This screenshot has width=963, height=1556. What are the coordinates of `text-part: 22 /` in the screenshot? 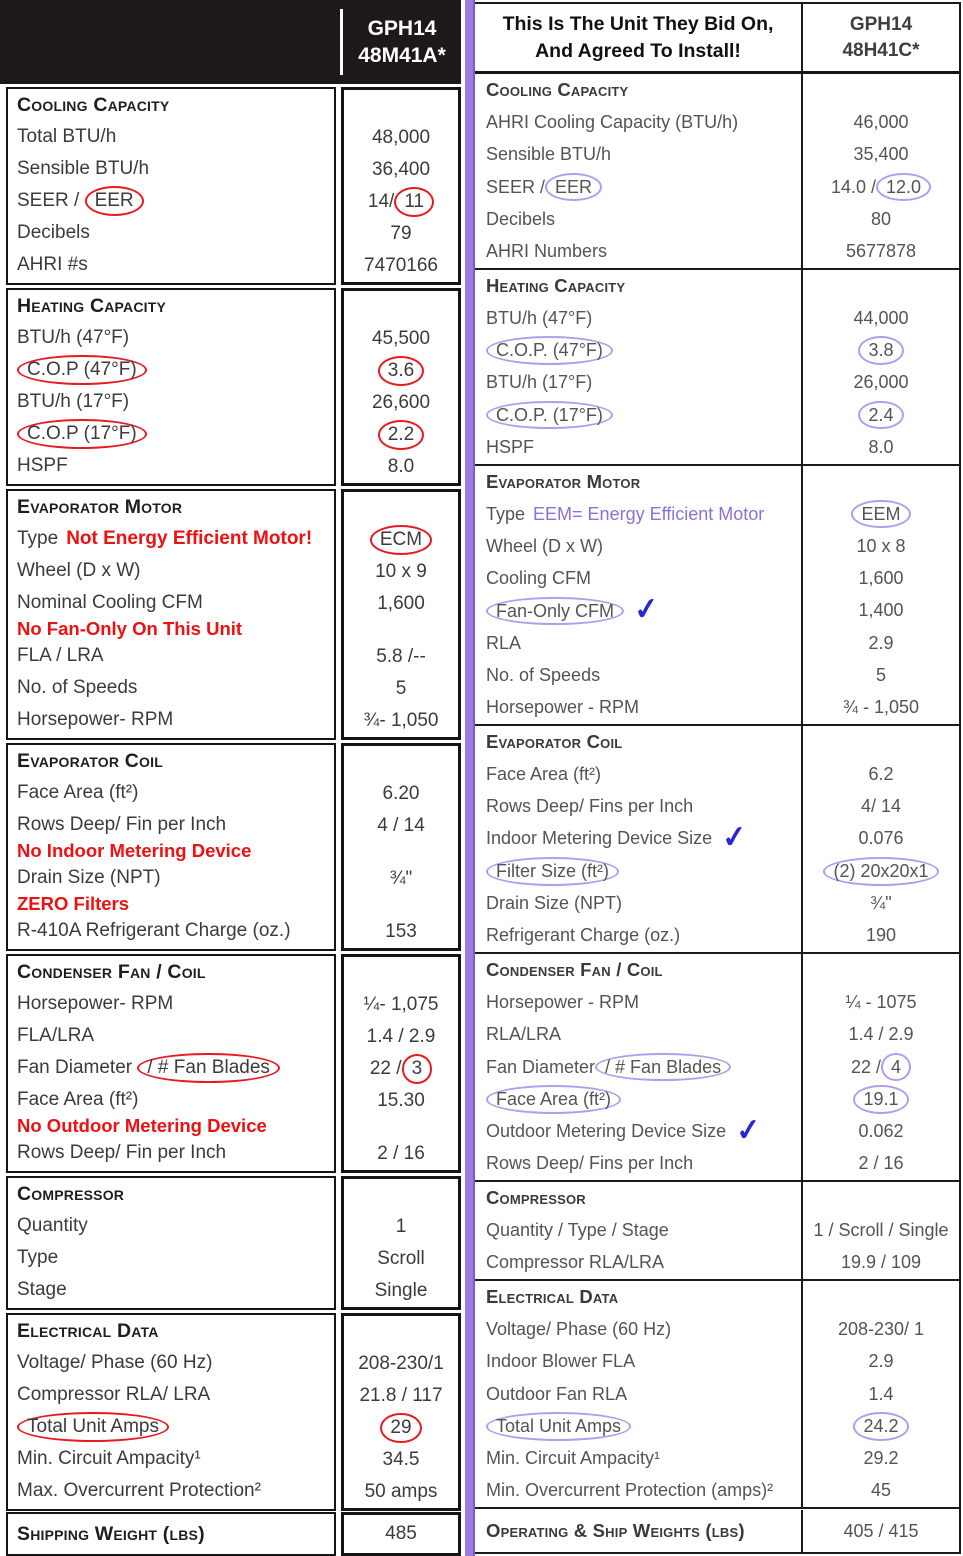 It's located at (385, 1068).